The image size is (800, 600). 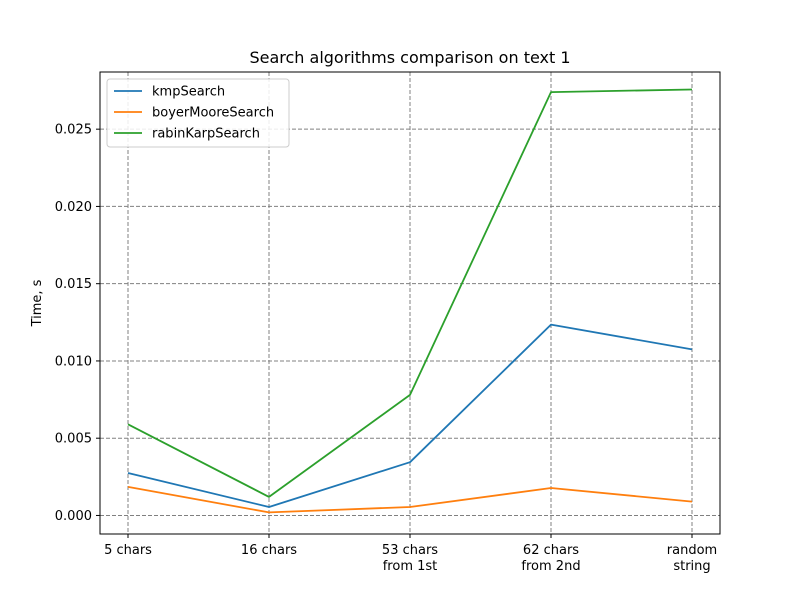 What do you see at coordinates (410, 558) in the screenshot?
I see `x-tick-label: 53 chars from 1st` at bounding box center [410, 558].